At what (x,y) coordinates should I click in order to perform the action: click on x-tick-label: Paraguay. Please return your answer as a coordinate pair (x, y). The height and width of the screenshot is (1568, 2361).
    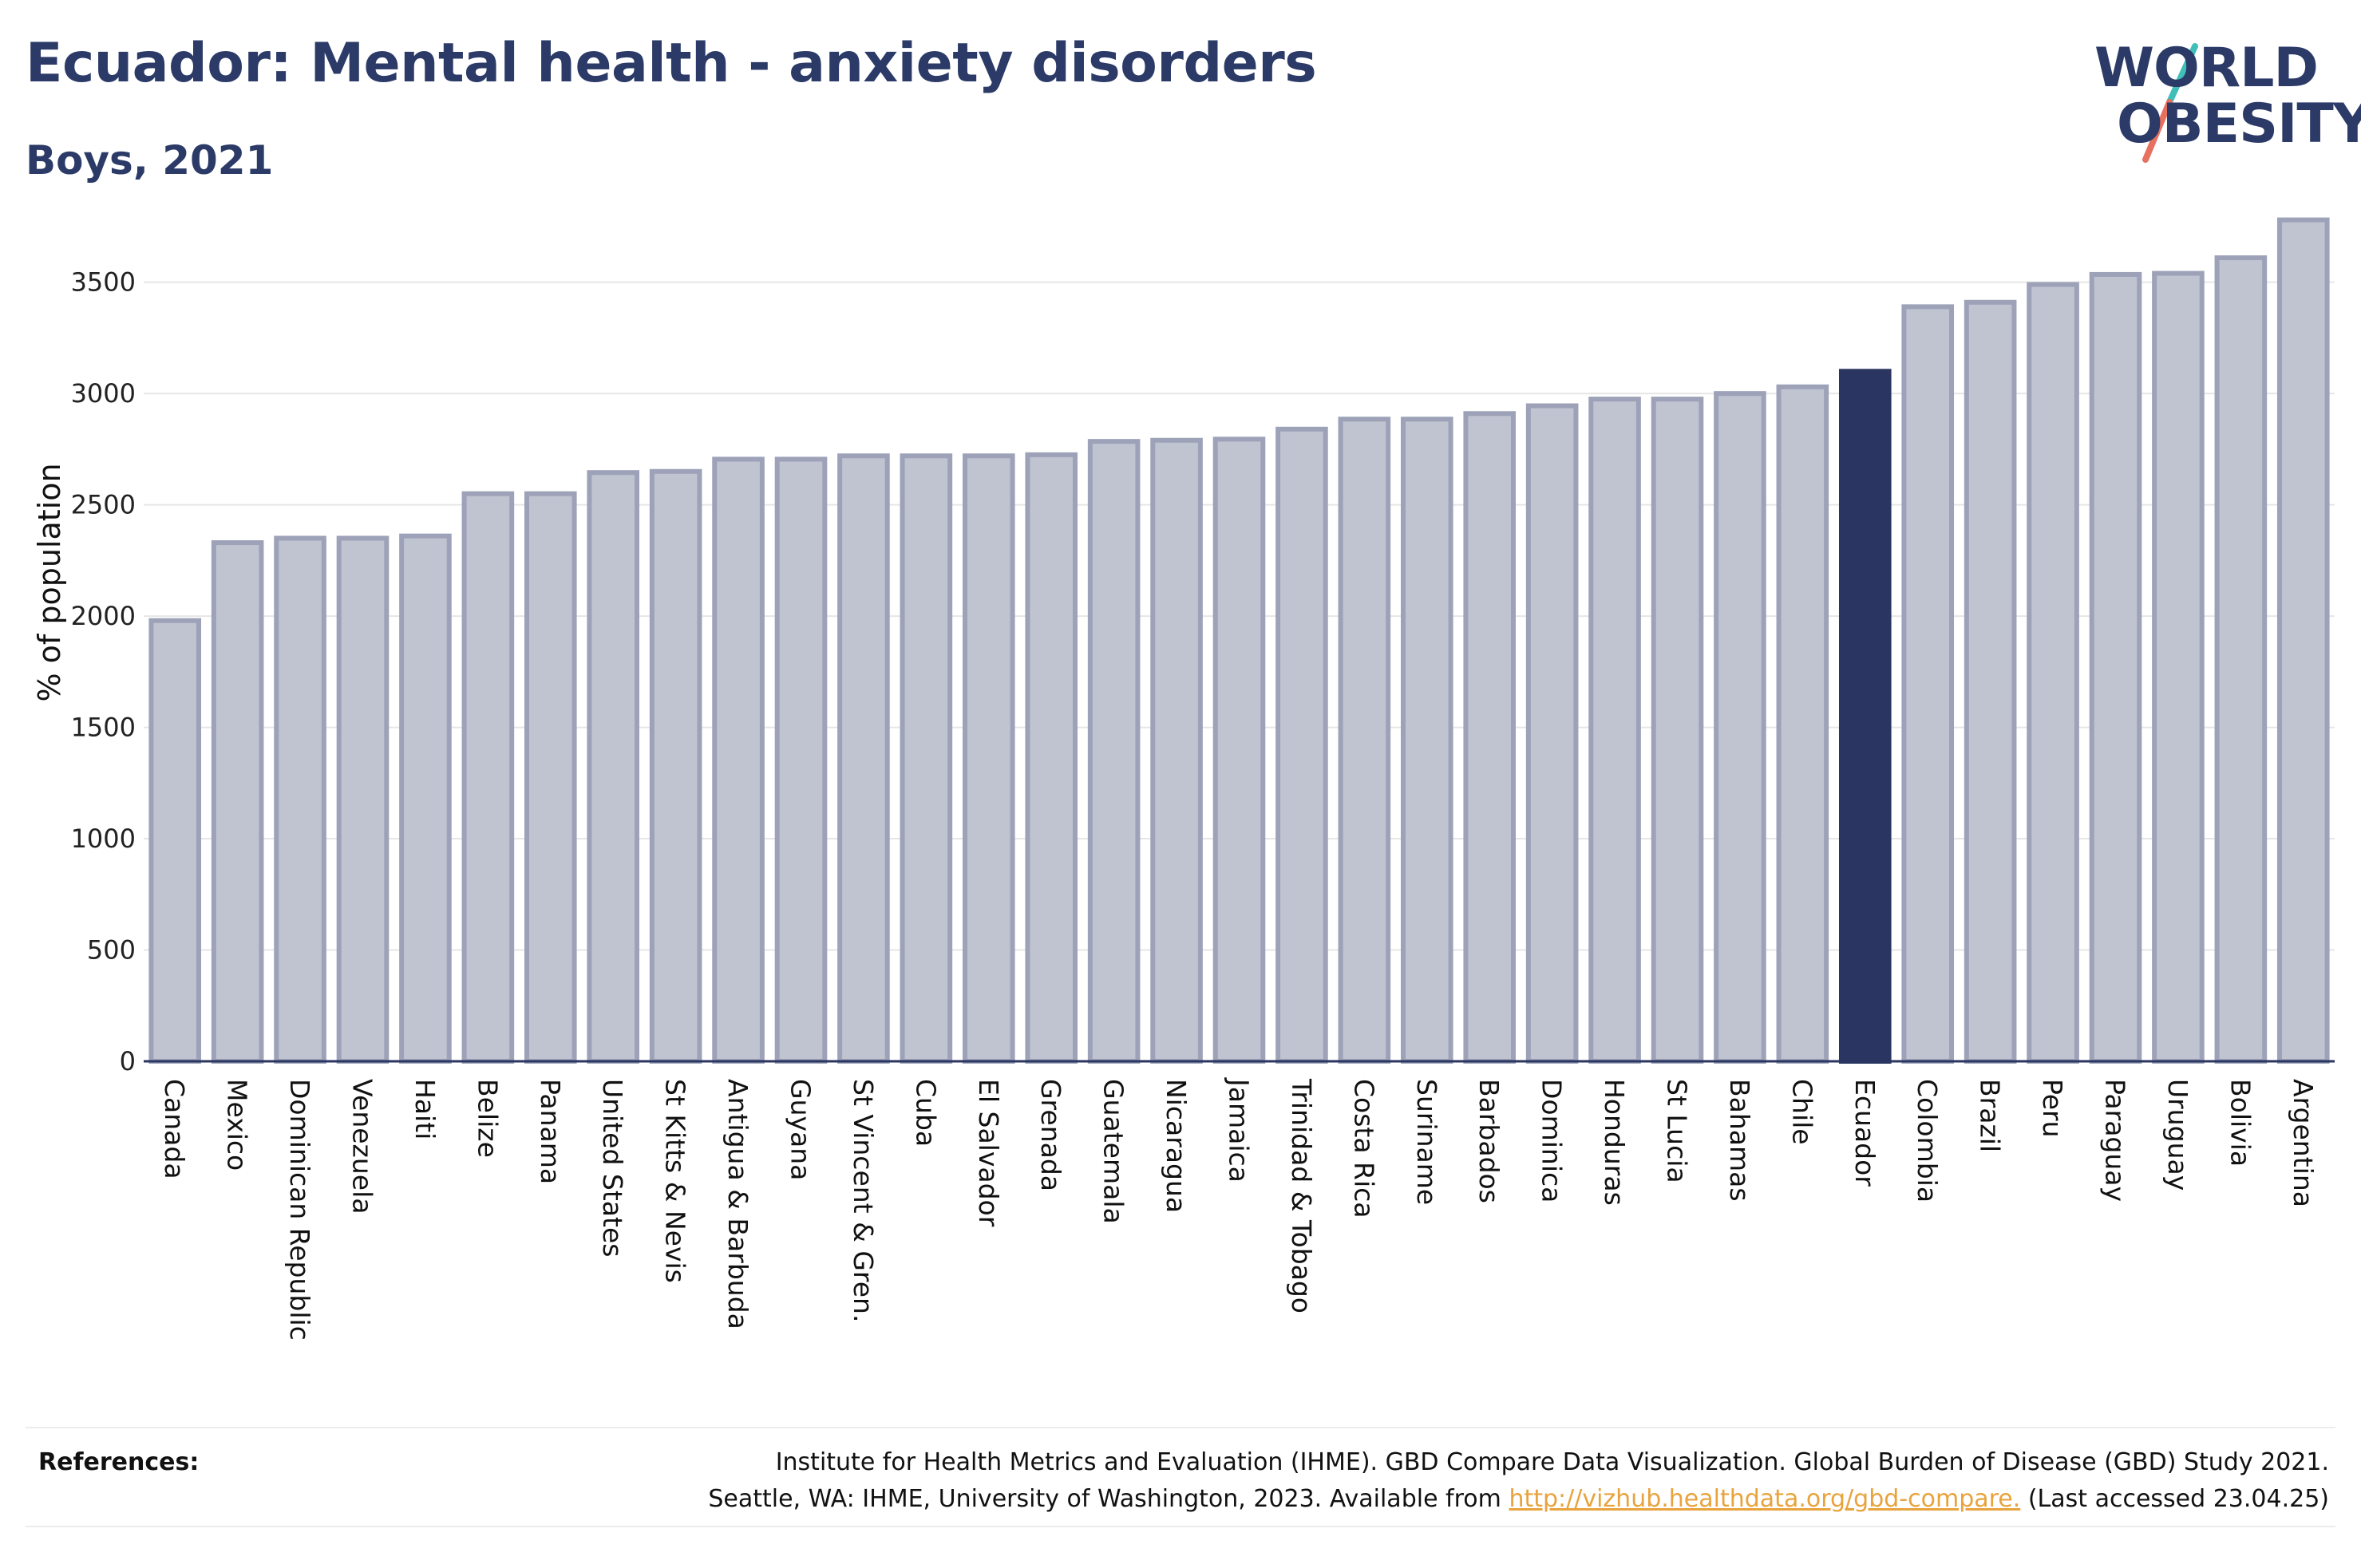
    Looking at the image, I should click on (2115, 1140).